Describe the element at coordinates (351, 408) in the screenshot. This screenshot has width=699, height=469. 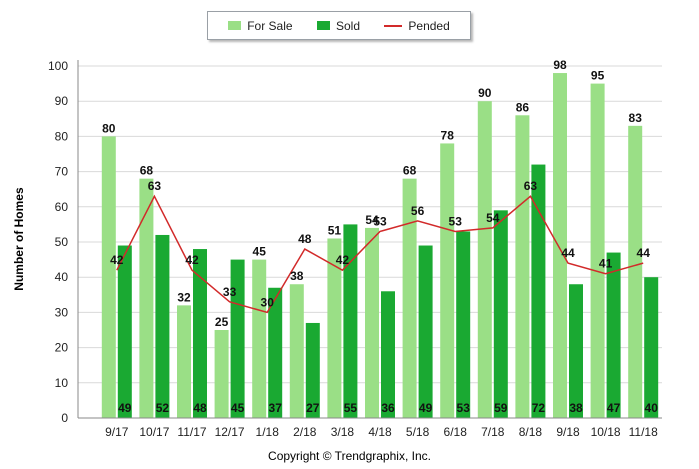
I see `data-label-sold: 55` at that location.